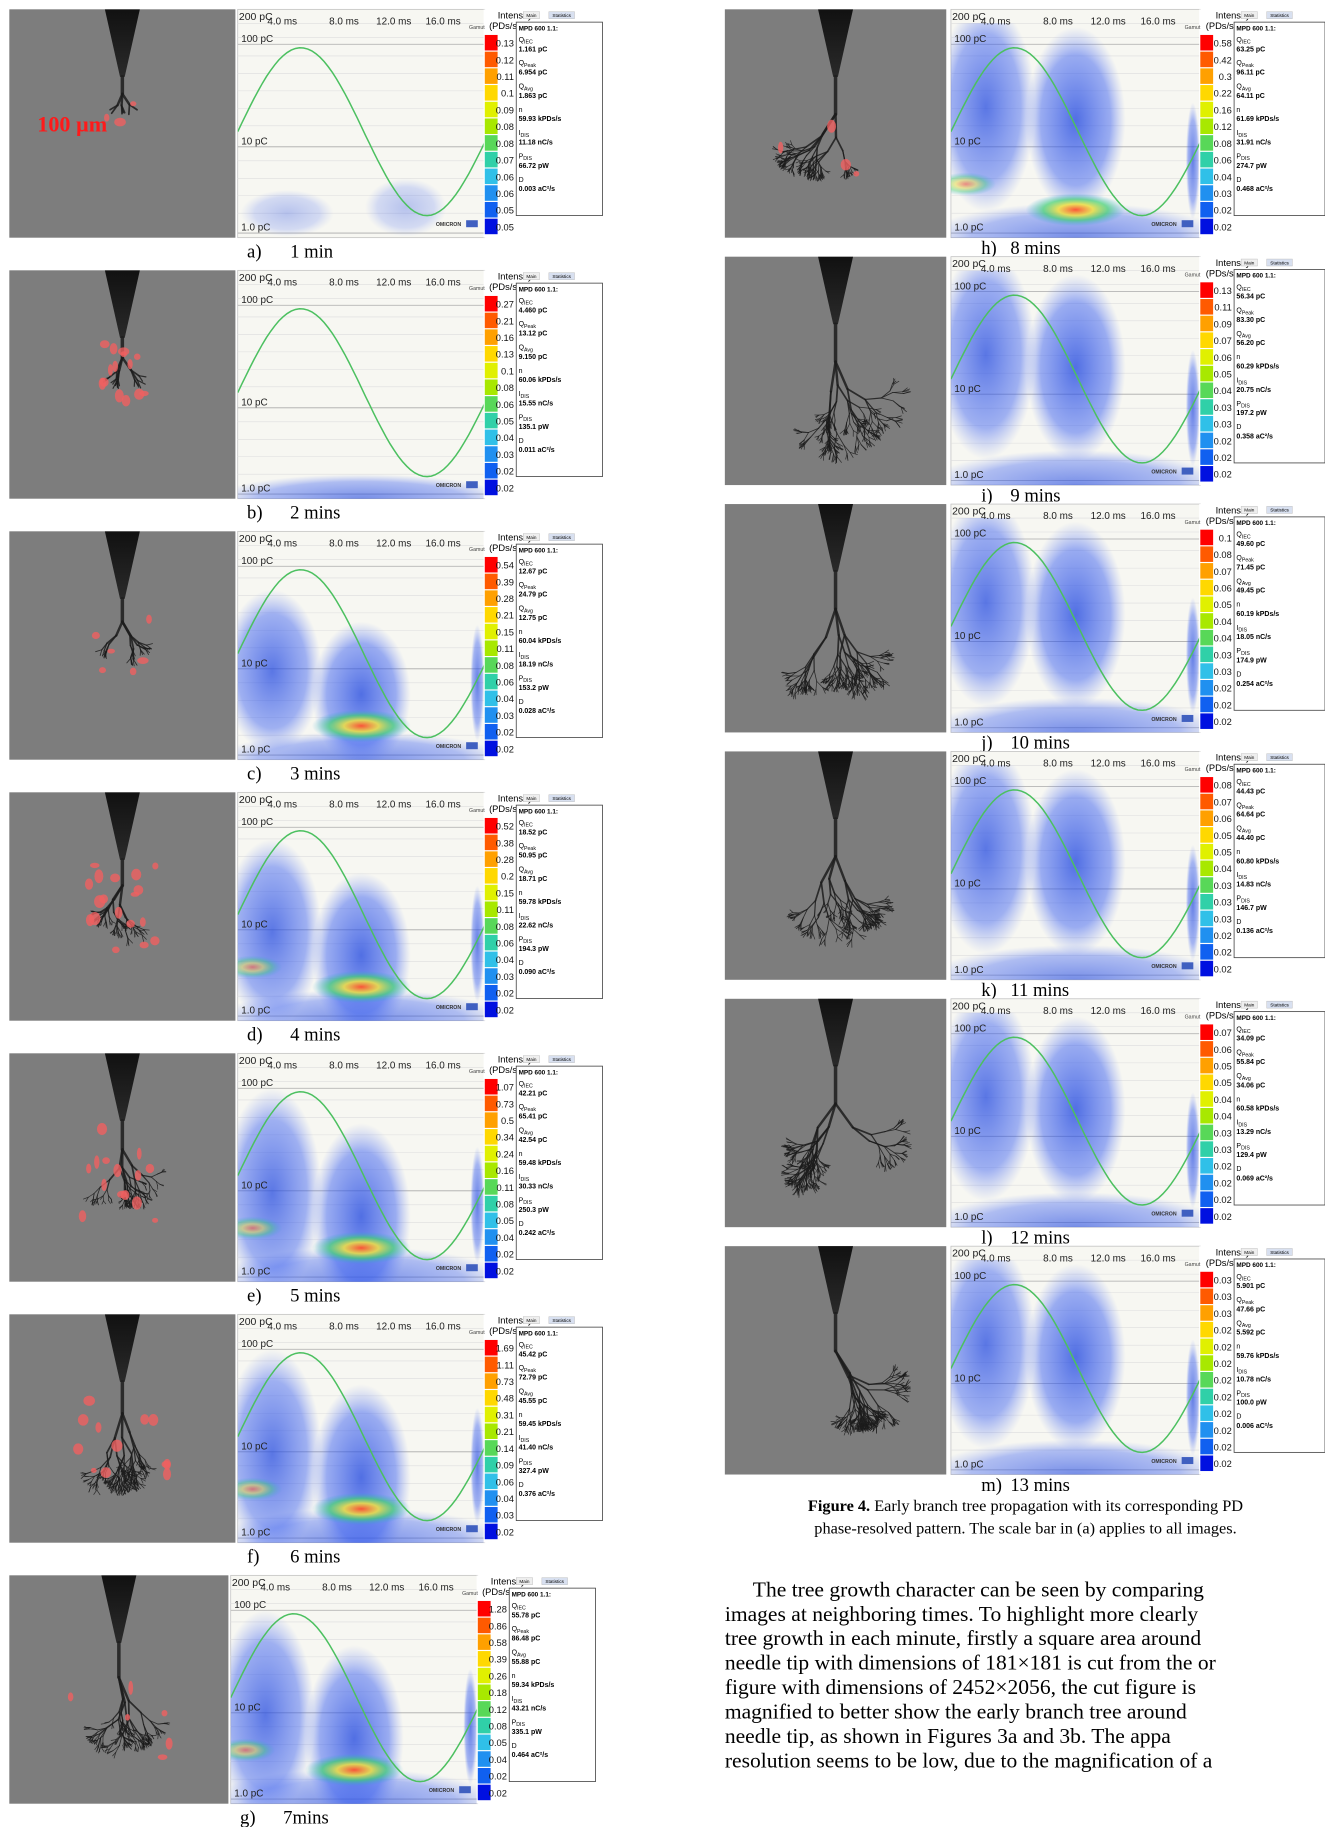 Image resolution: width=1325 pixels, height=1827 pixels. Describe the element at coordinates (1251, 661) in the screenshot. I see `stat-value: 174.9 pW` at that location.